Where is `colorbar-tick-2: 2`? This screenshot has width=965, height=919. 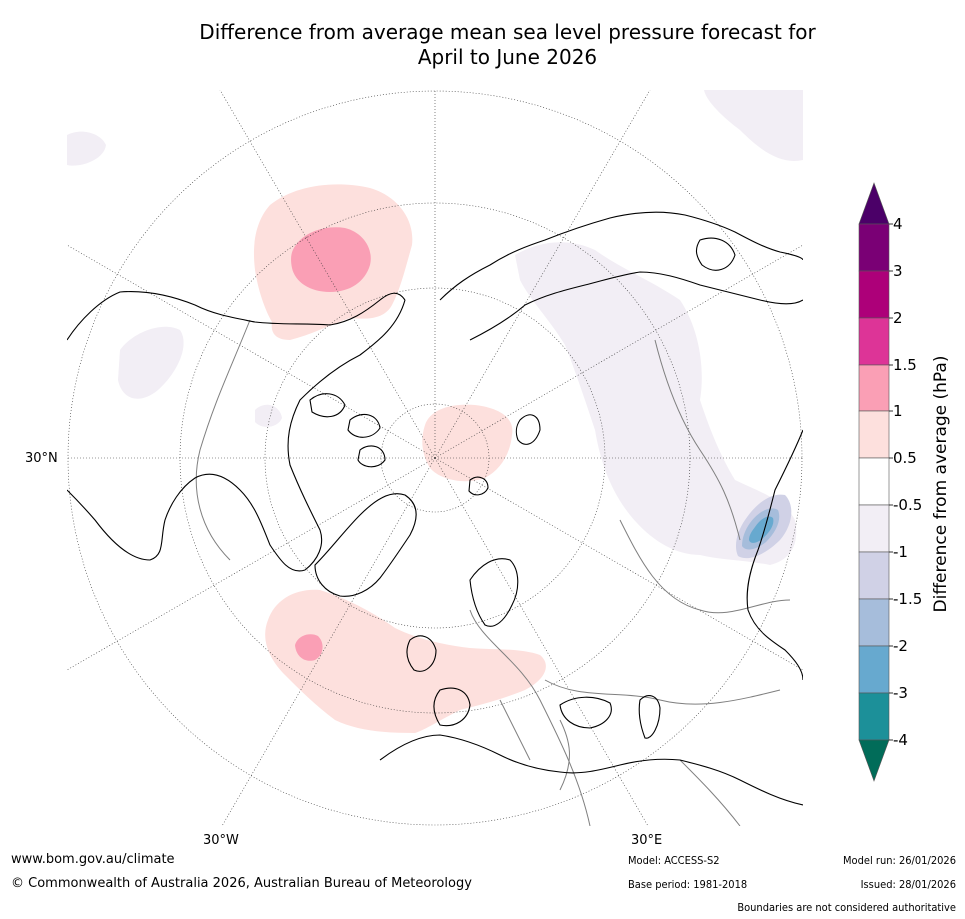
colorbar-tick-2: 2 is located at coordinates (898, 318).